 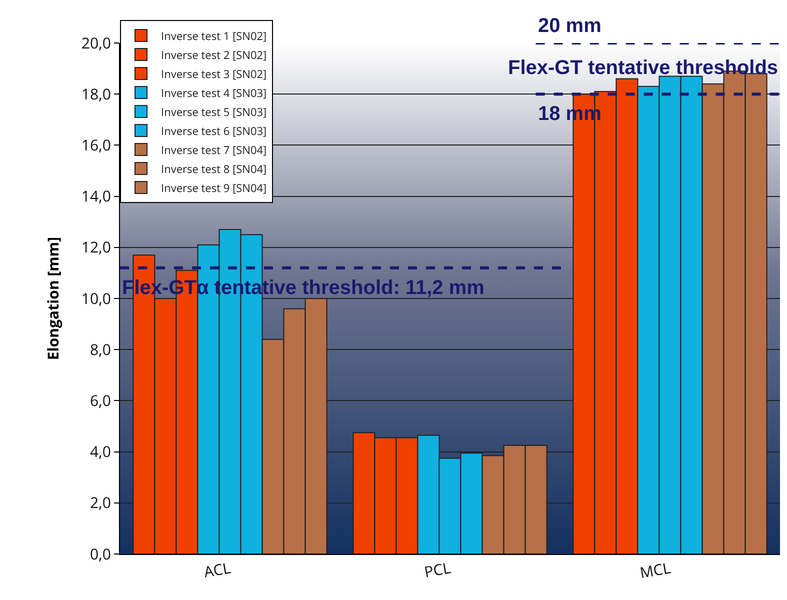 I want to click on legend-label: Inverse test 9 [SN04], so click(x=214, y=188).